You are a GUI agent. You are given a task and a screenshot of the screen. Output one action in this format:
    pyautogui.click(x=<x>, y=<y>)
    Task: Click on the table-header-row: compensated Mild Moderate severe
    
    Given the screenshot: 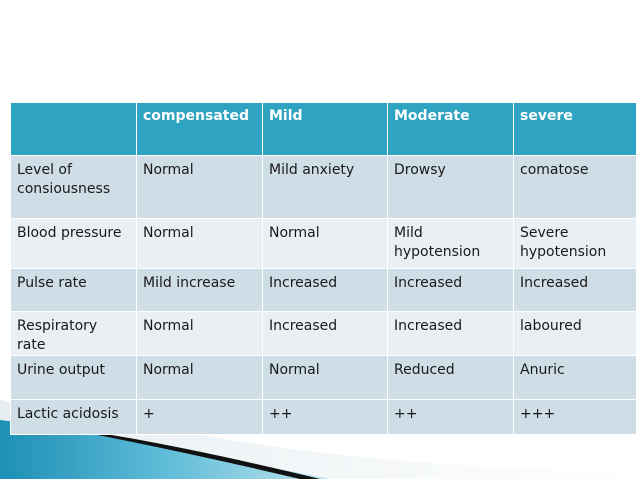 What is the action you would take?
    pyautogui.click(x=323, y=129)
    